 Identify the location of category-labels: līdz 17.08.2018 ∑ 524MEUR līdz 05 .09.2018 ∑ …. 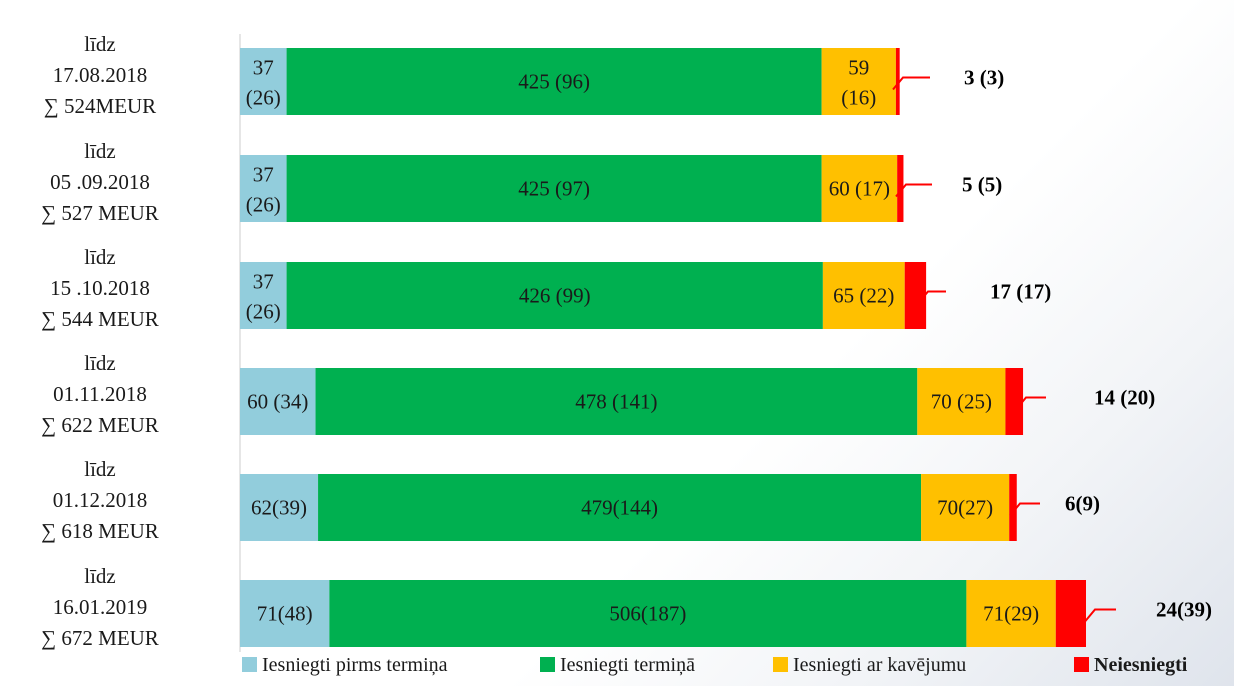
(100, 341).